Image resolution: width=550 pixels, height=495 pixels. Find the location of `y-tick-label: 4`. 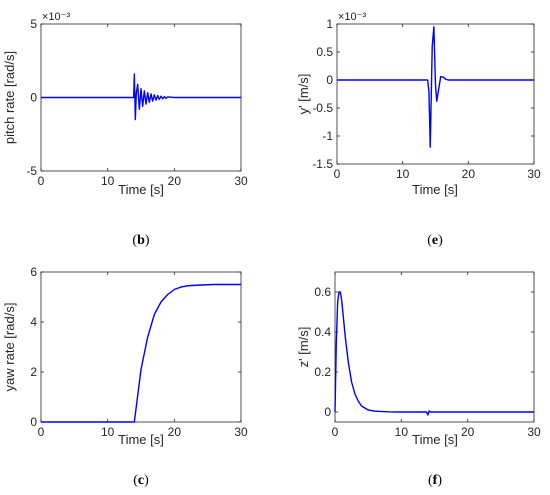

y-tick-label: 4 is located at coordinates (33, 322).